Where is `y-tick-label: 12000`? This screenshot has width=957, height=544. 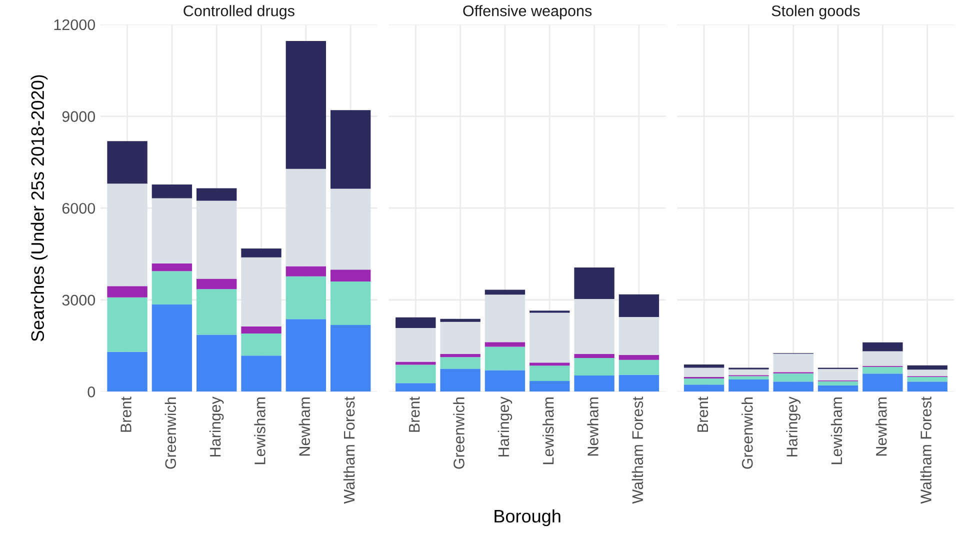 y-tick-label: 12000 is located at coordinates (75, 24).